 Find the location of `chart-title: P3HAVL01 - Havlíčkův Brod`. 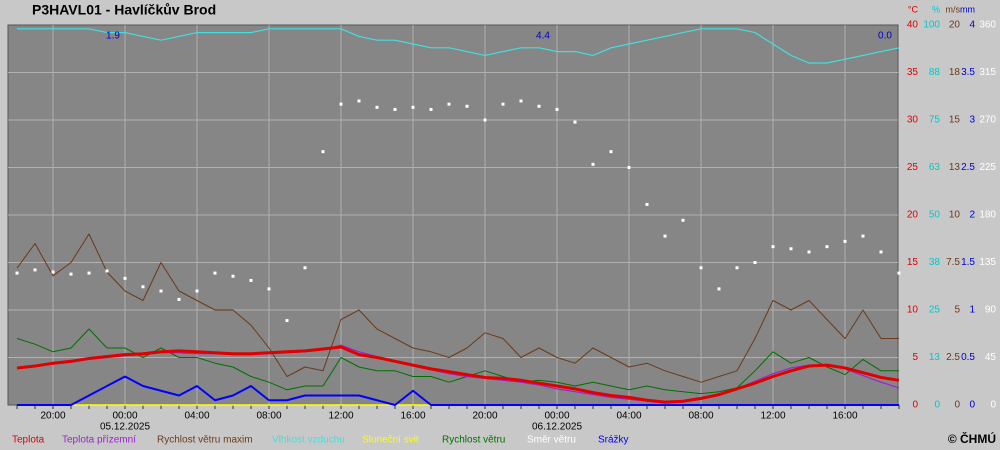

chart-title: P3HAVL01 - Havlíčkův Brod is located at coordinates (124, 10).